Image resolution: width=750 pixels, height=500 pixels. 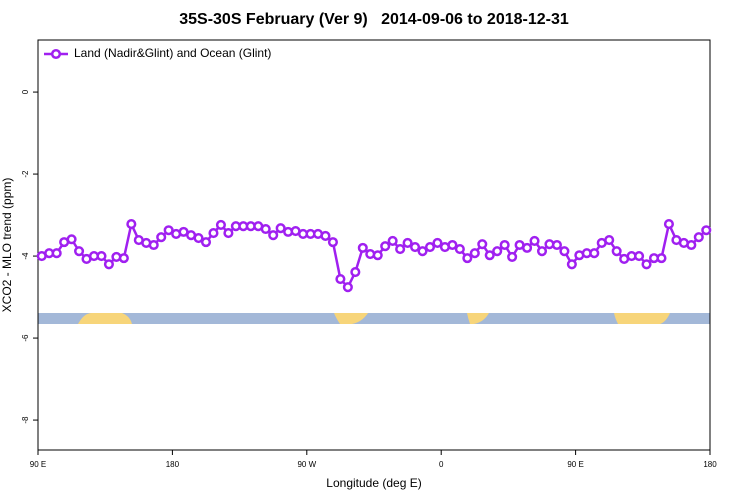 I want to click on y-tick-label: -2, so click(x=25, y=174).